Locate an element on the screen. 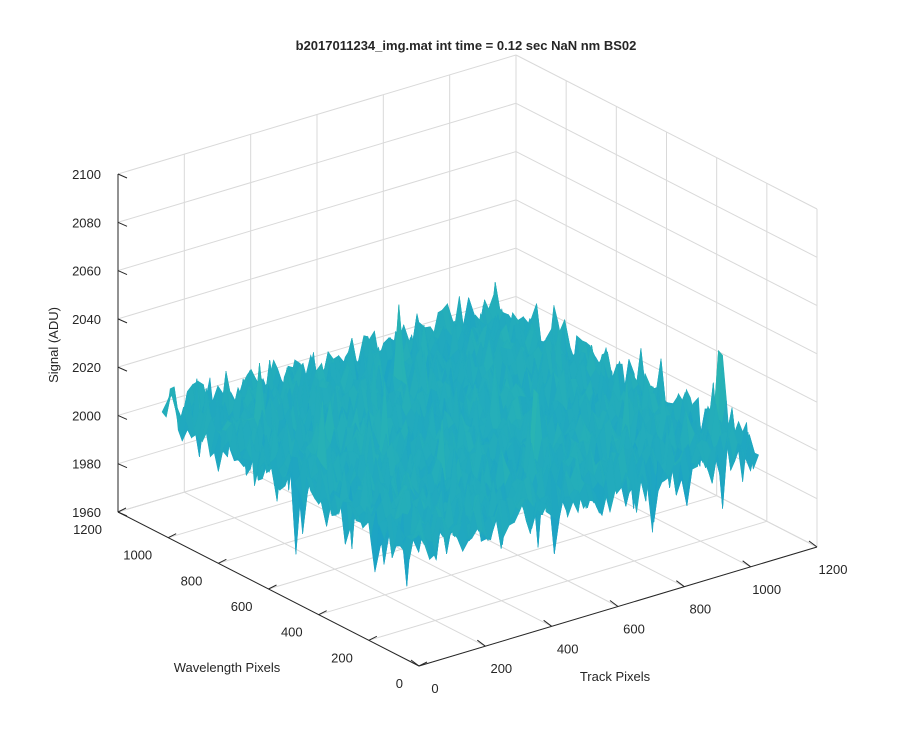 Image resolution: width=900 pixels, height=755 pixels. z-tick-label: 2000 is located at coordinates (86, 415).